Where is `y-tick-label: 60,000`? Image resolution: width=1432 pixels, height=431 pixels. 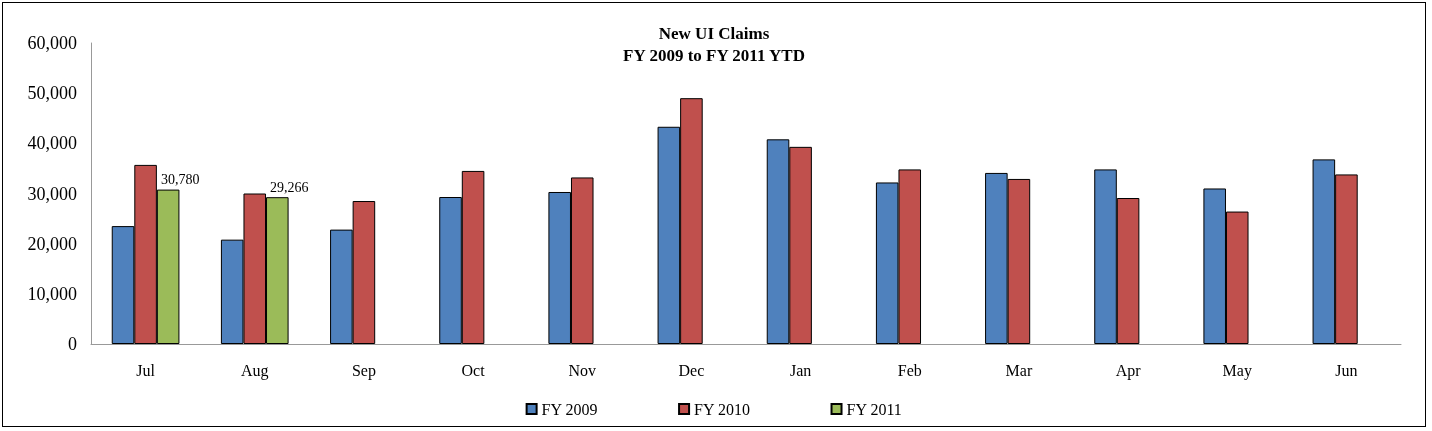
y-tick-label: 60,000 is located at coordinates (52, 43).